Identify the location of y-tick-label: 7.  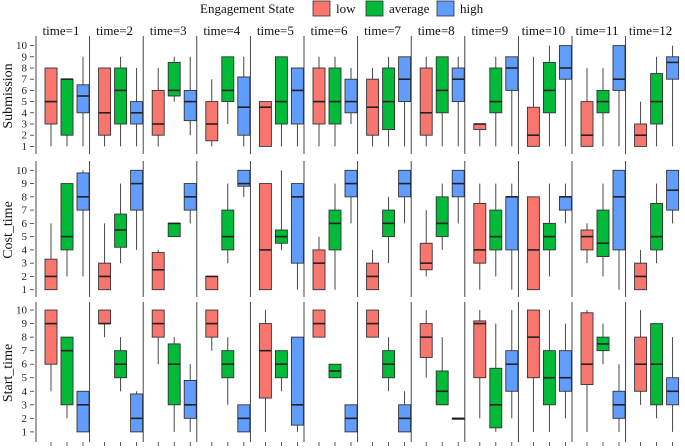
(25, 351).